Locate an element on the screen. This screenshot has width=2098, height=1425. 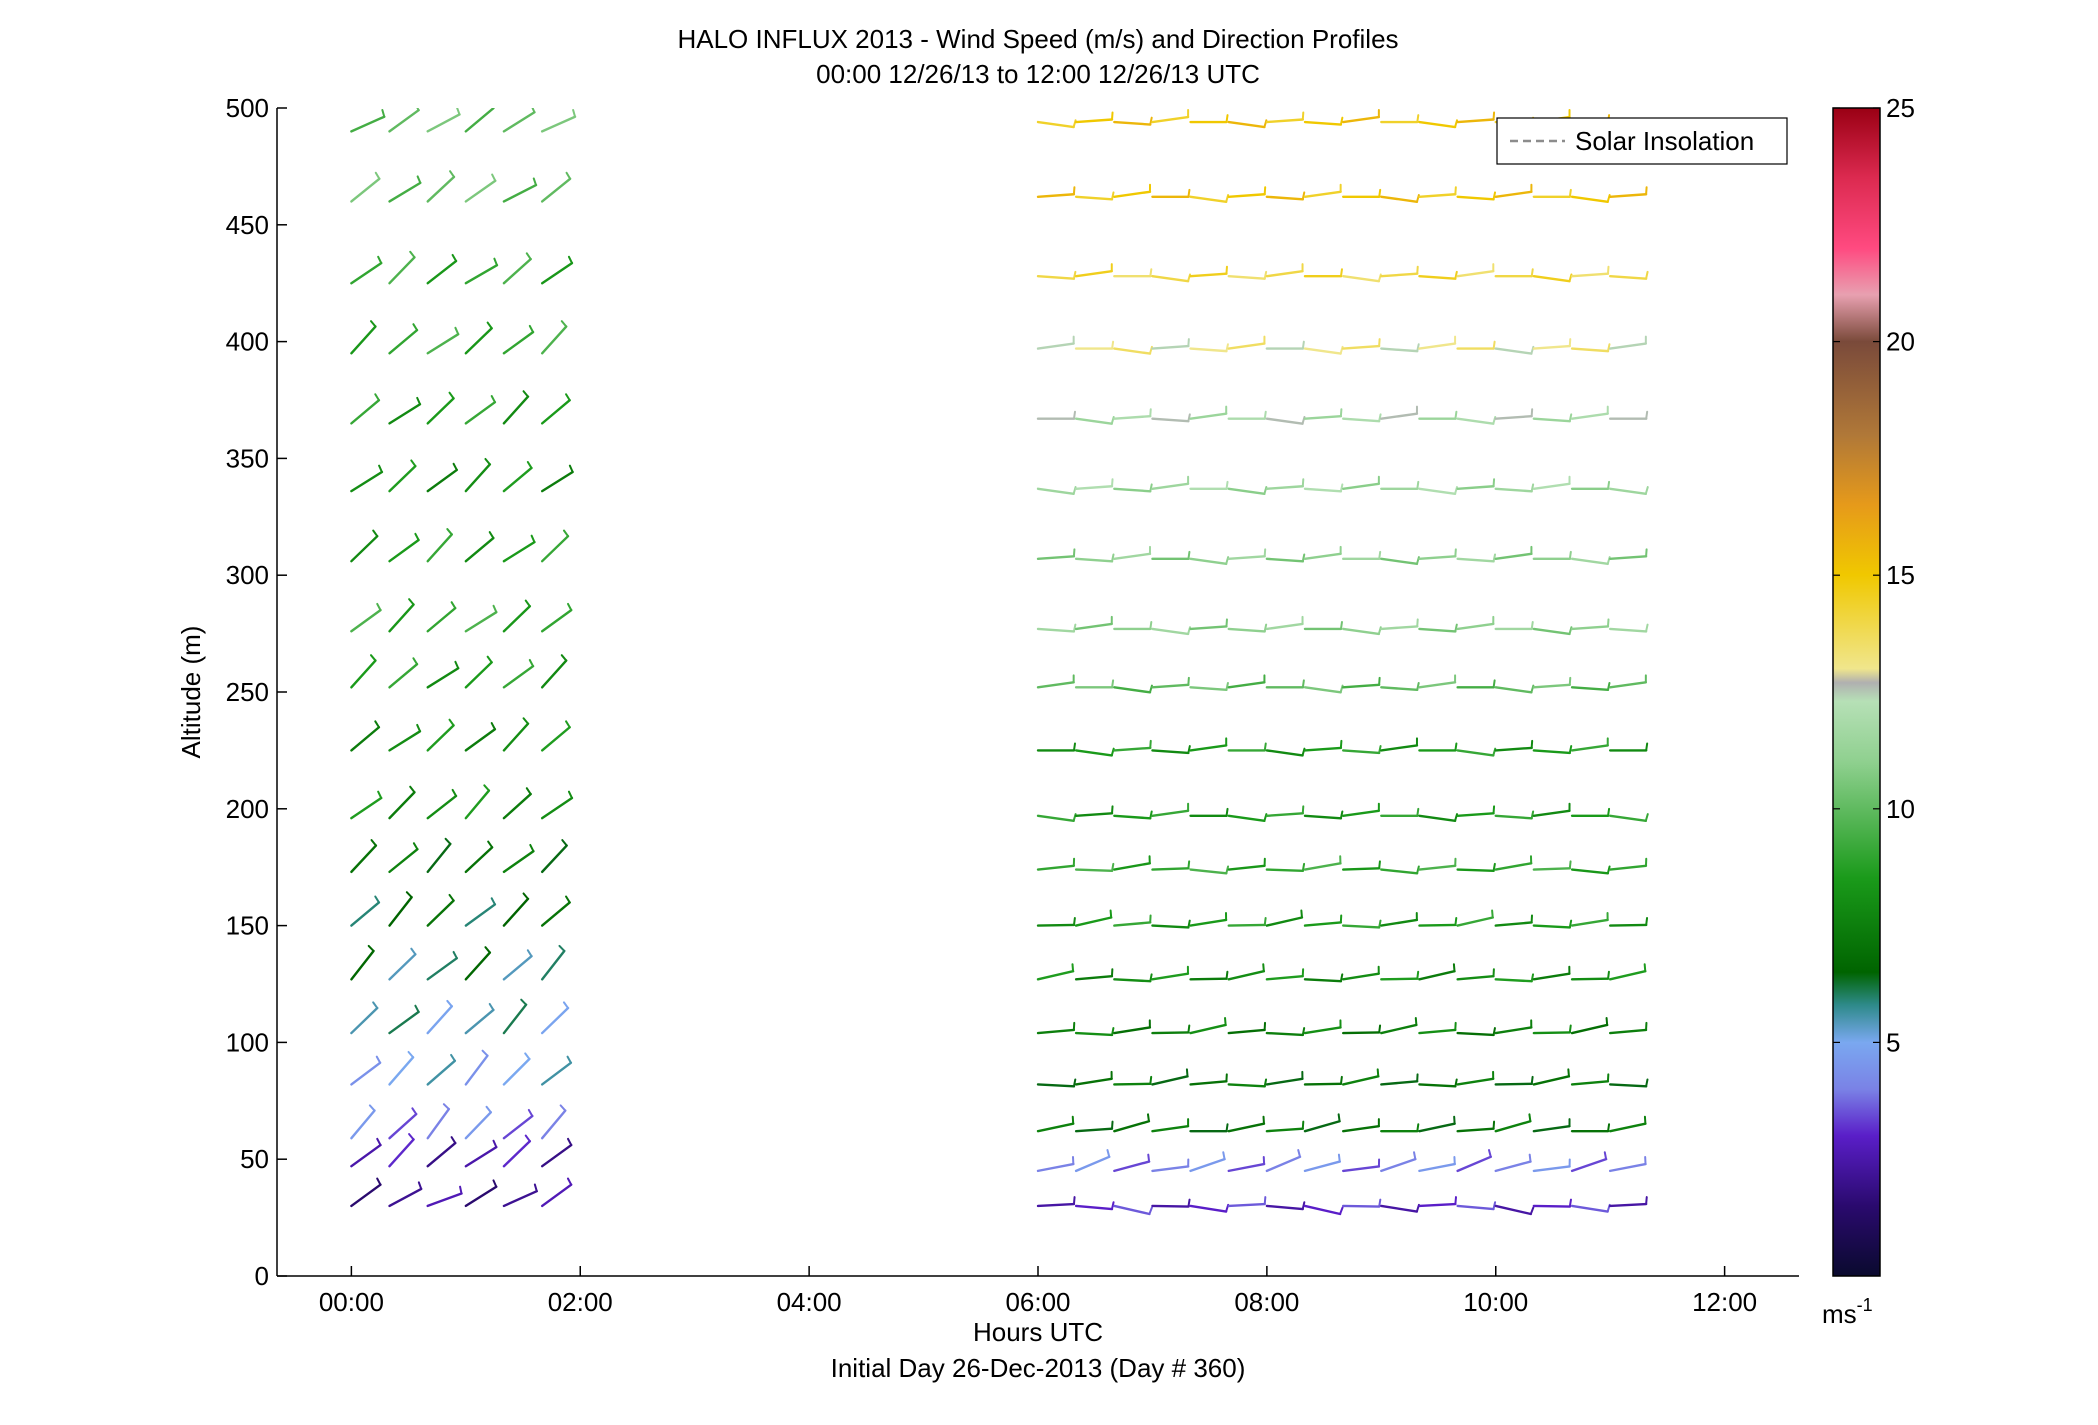
colorbar-tick-label: 10 is located at coordinates (1900, 809).